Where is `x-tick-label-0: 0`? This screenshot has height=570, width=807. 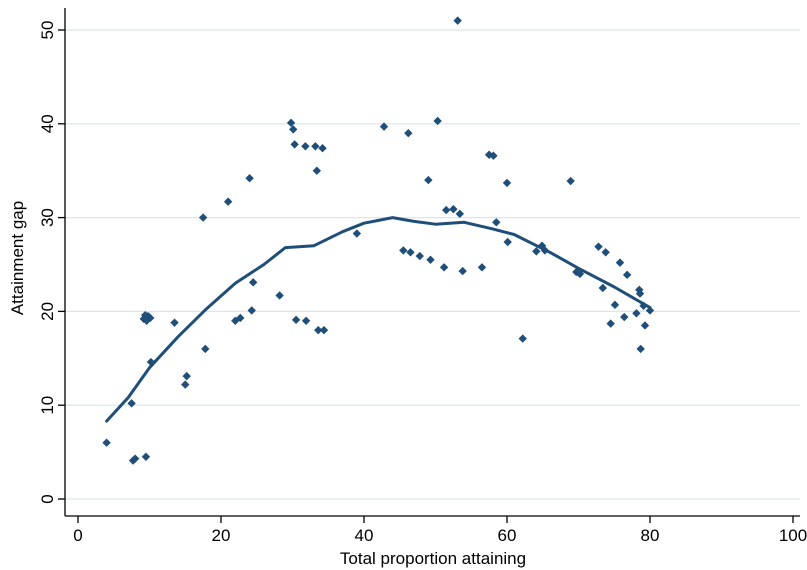
x-tick-label-0: 0 is located at coordinates (77, 535).